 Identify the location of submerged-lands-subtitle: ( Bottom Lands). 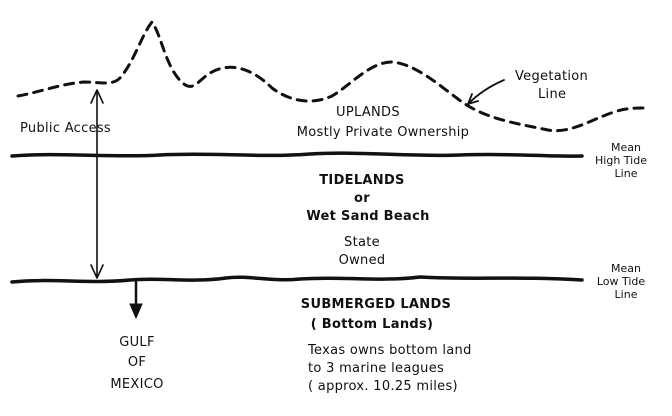
(372, 324).